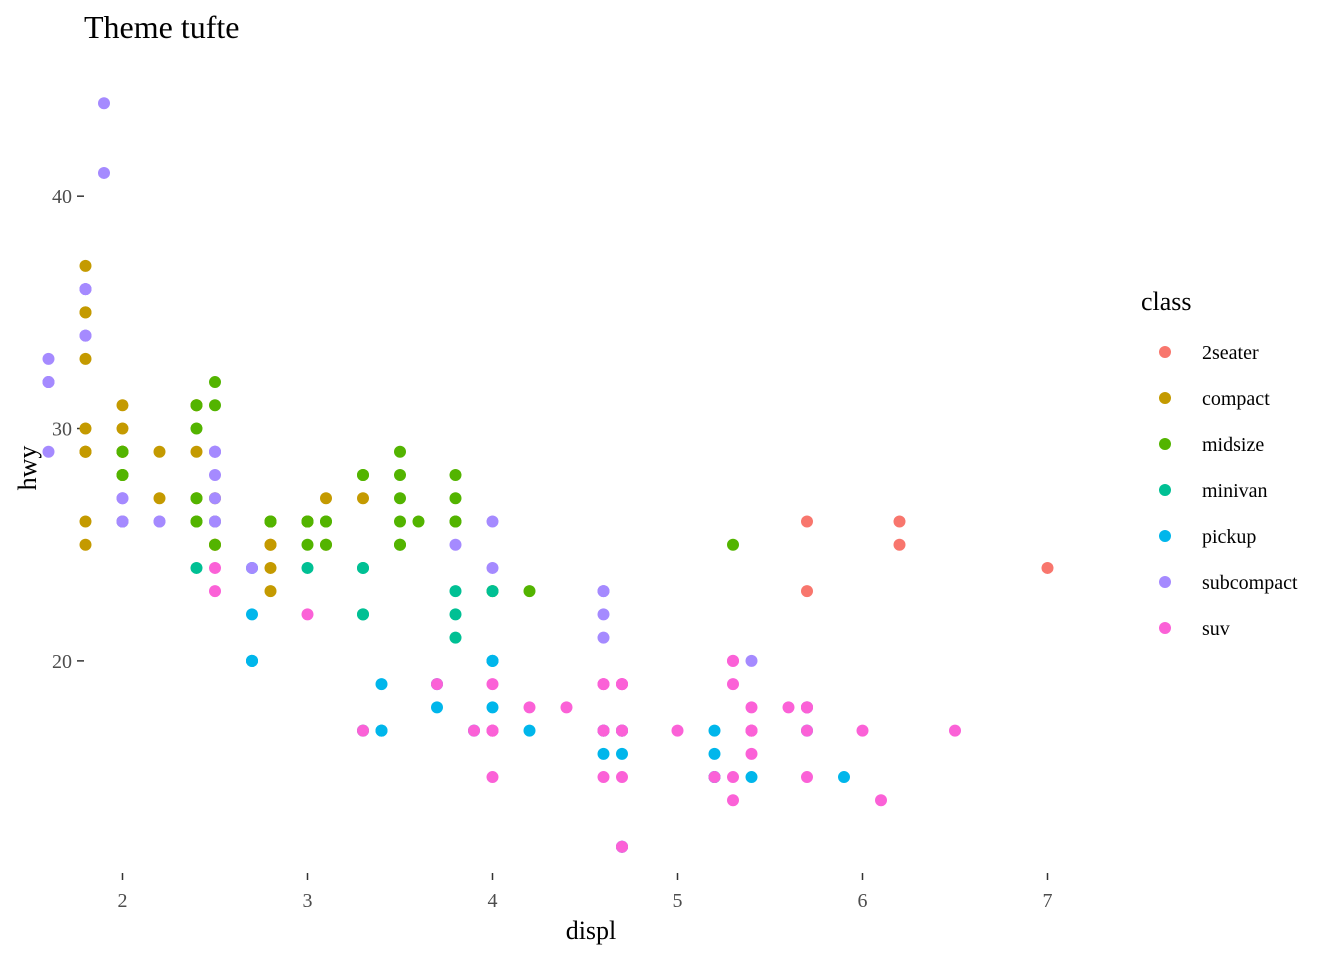 The image size is (1344, 960). I want to click on x-tick-label: 7, so click(1048, 901).